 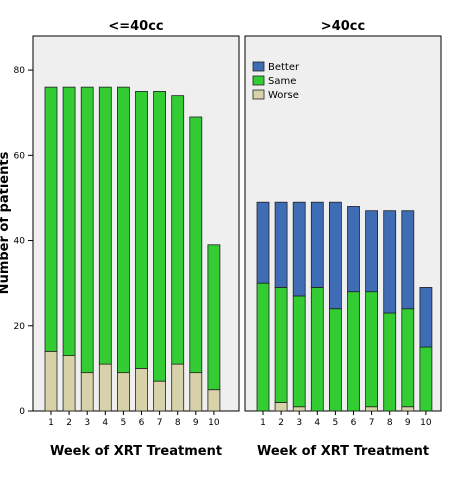 I want to click on panel-title-le40: <=40cc, so click(x=135, y=26).